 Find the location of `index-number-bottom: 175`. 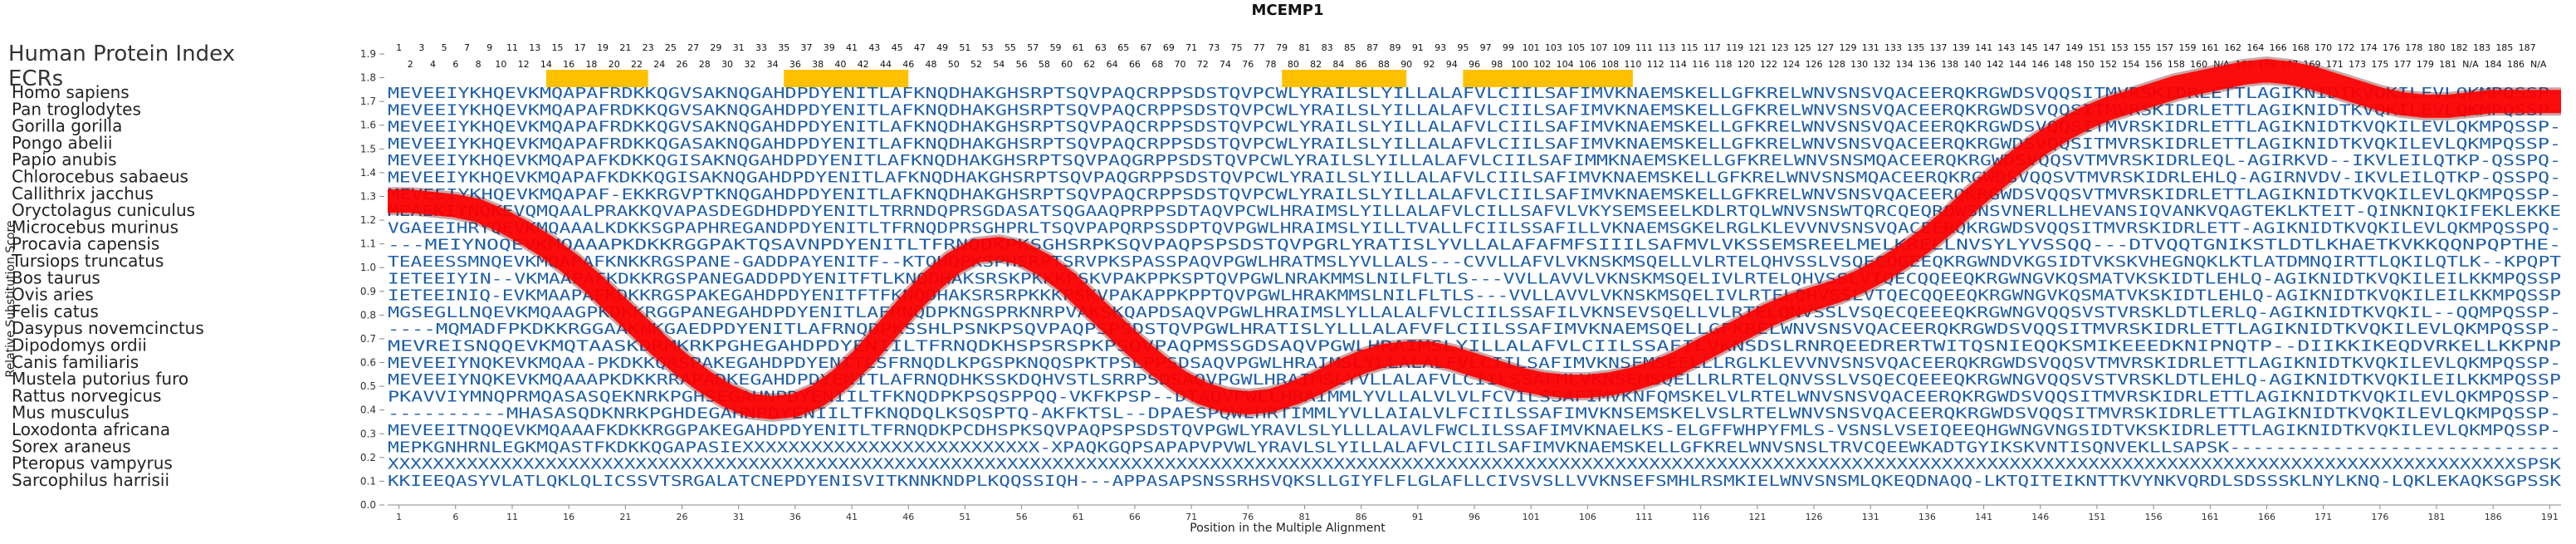

index-number-bottom: 175 is located at coordinates (2379, 65).